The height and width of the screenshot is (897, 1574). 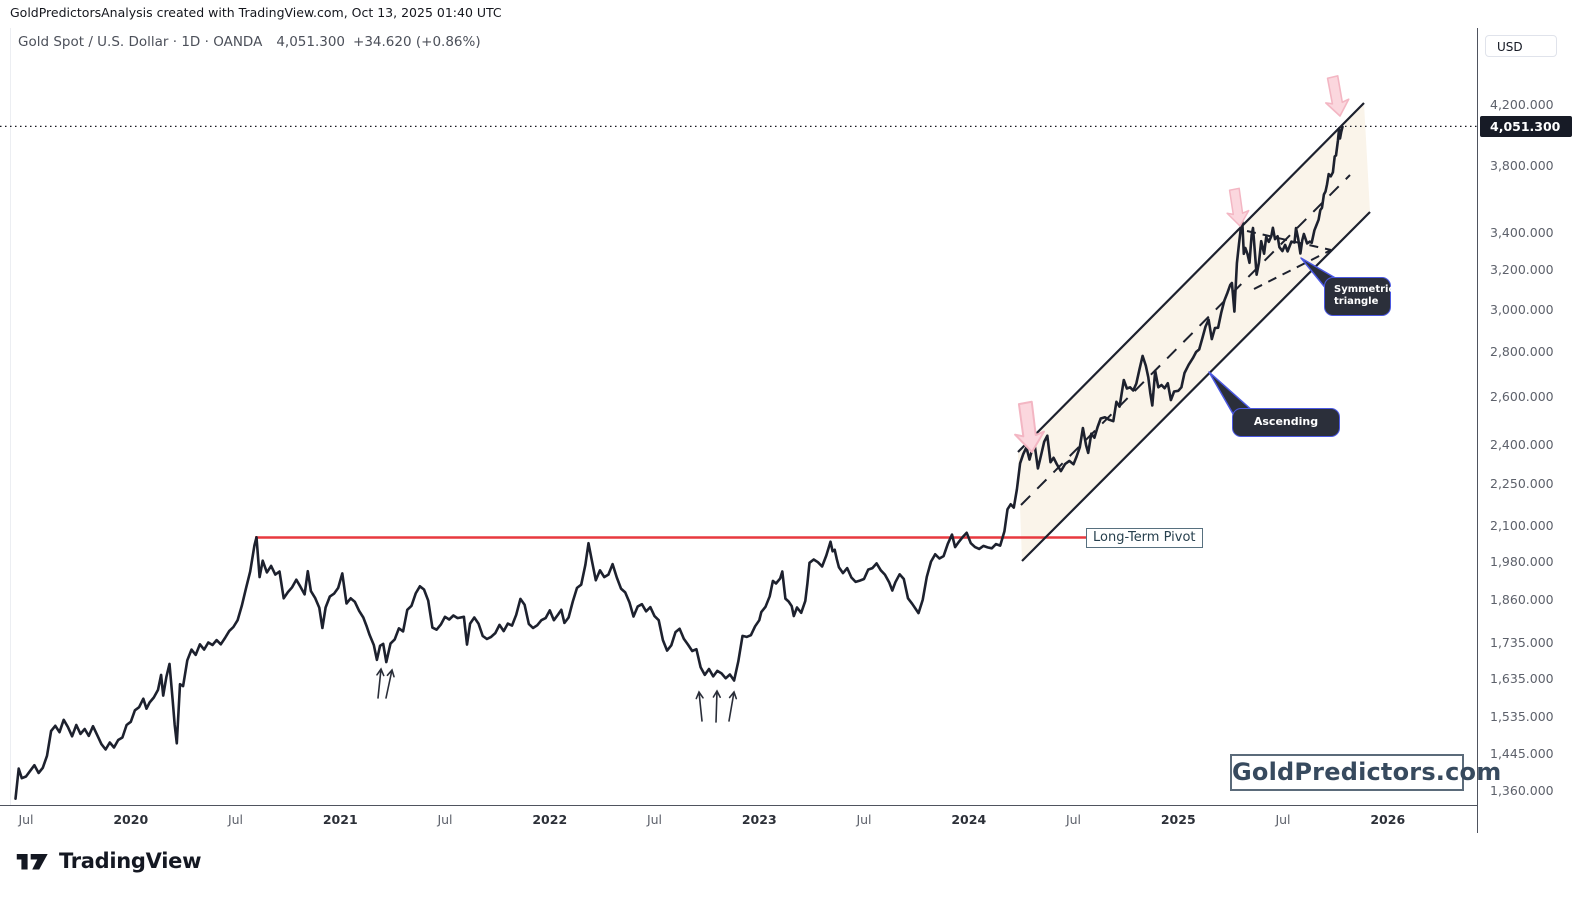 I want to click on price-tick-label: 1,980.000, so click(x=1522, y=562).